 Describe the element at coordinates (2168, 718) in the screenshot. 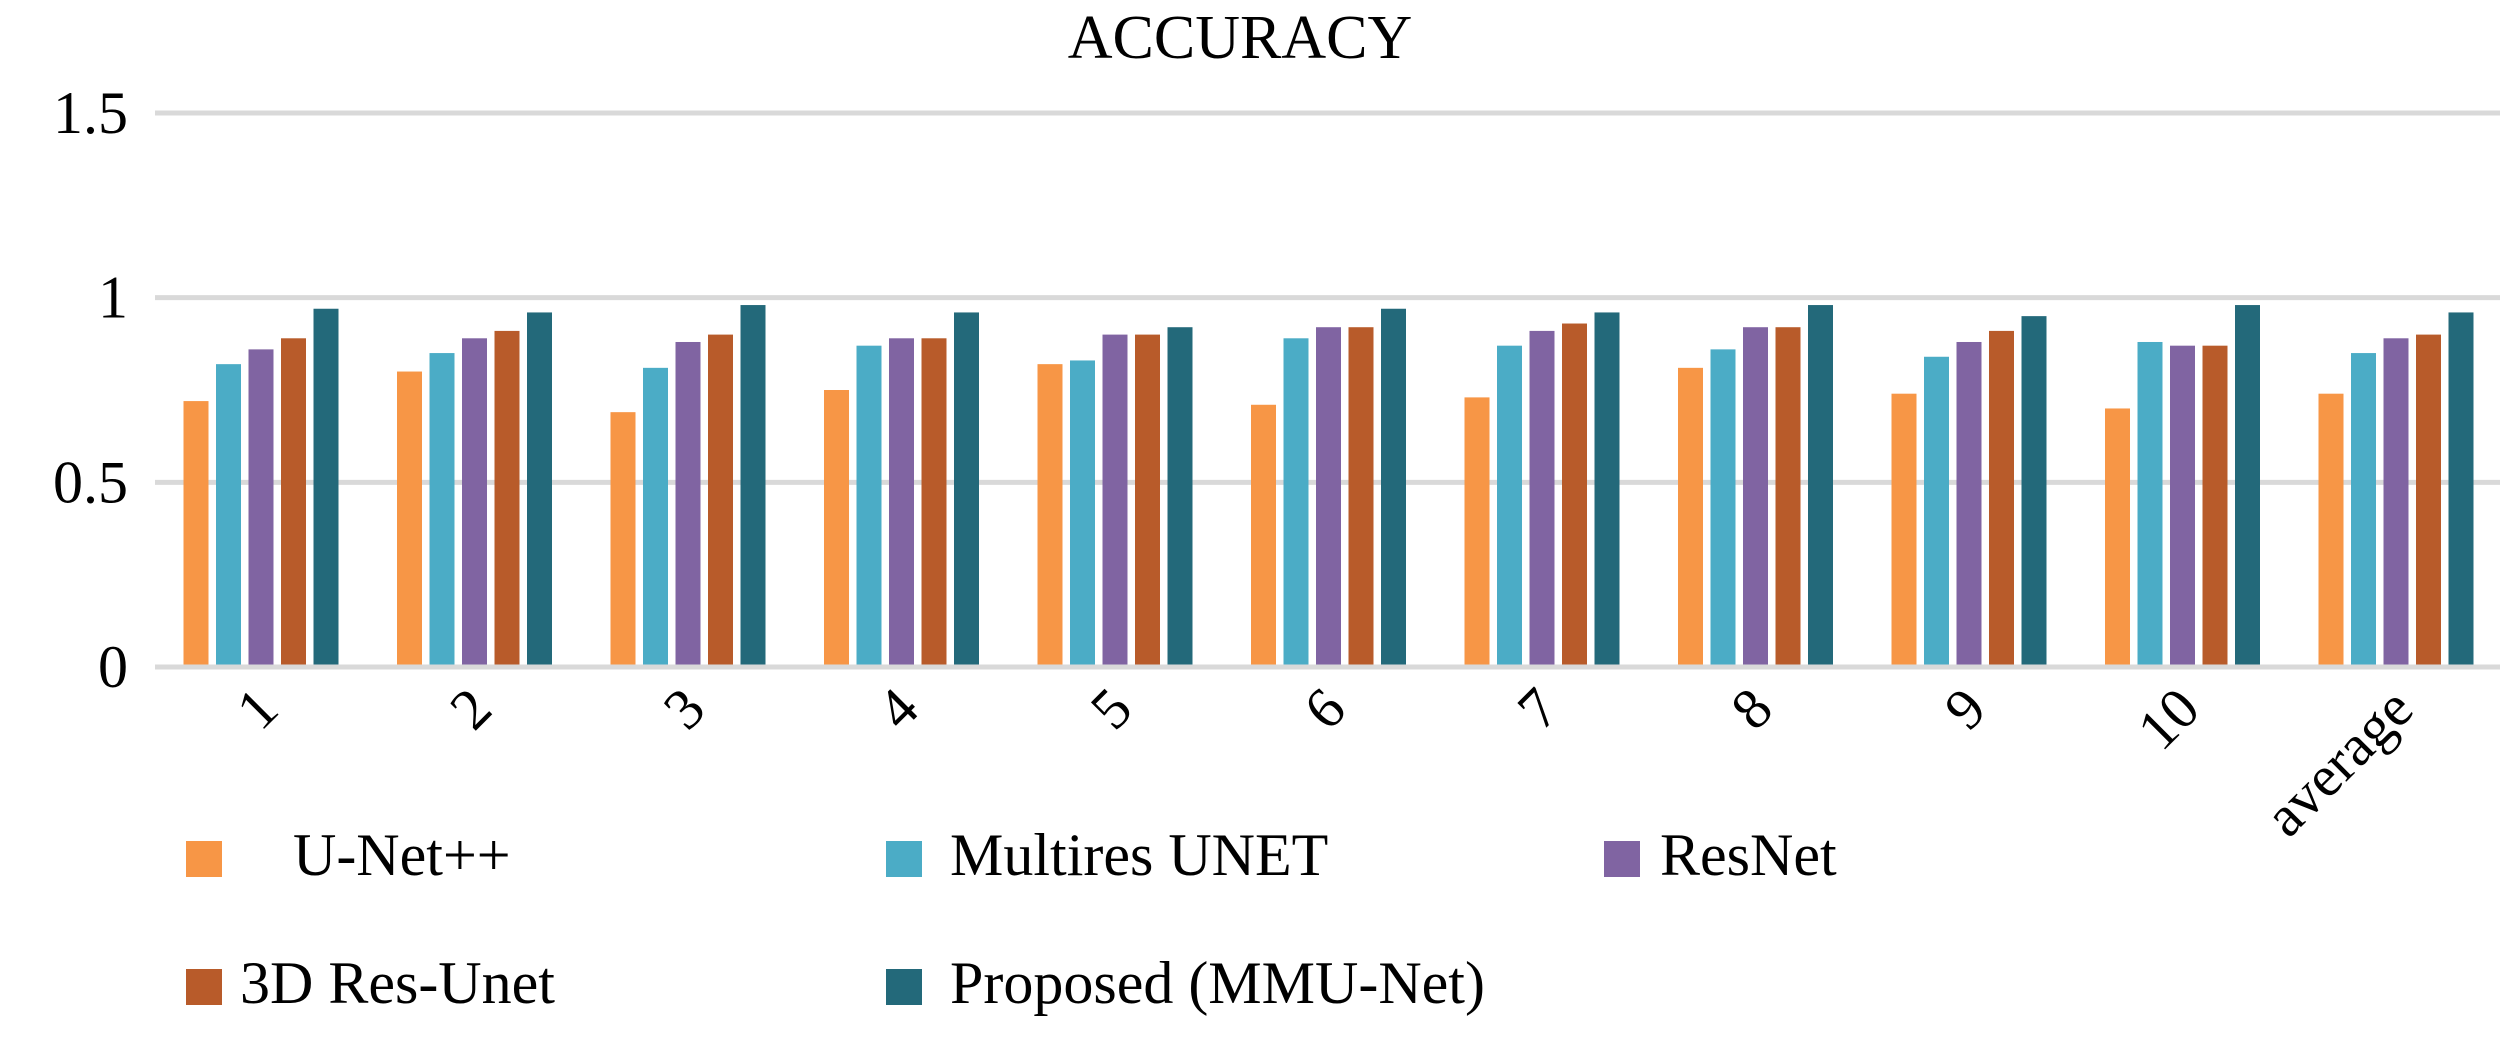

I see `x-tick-label: 10` at that location.